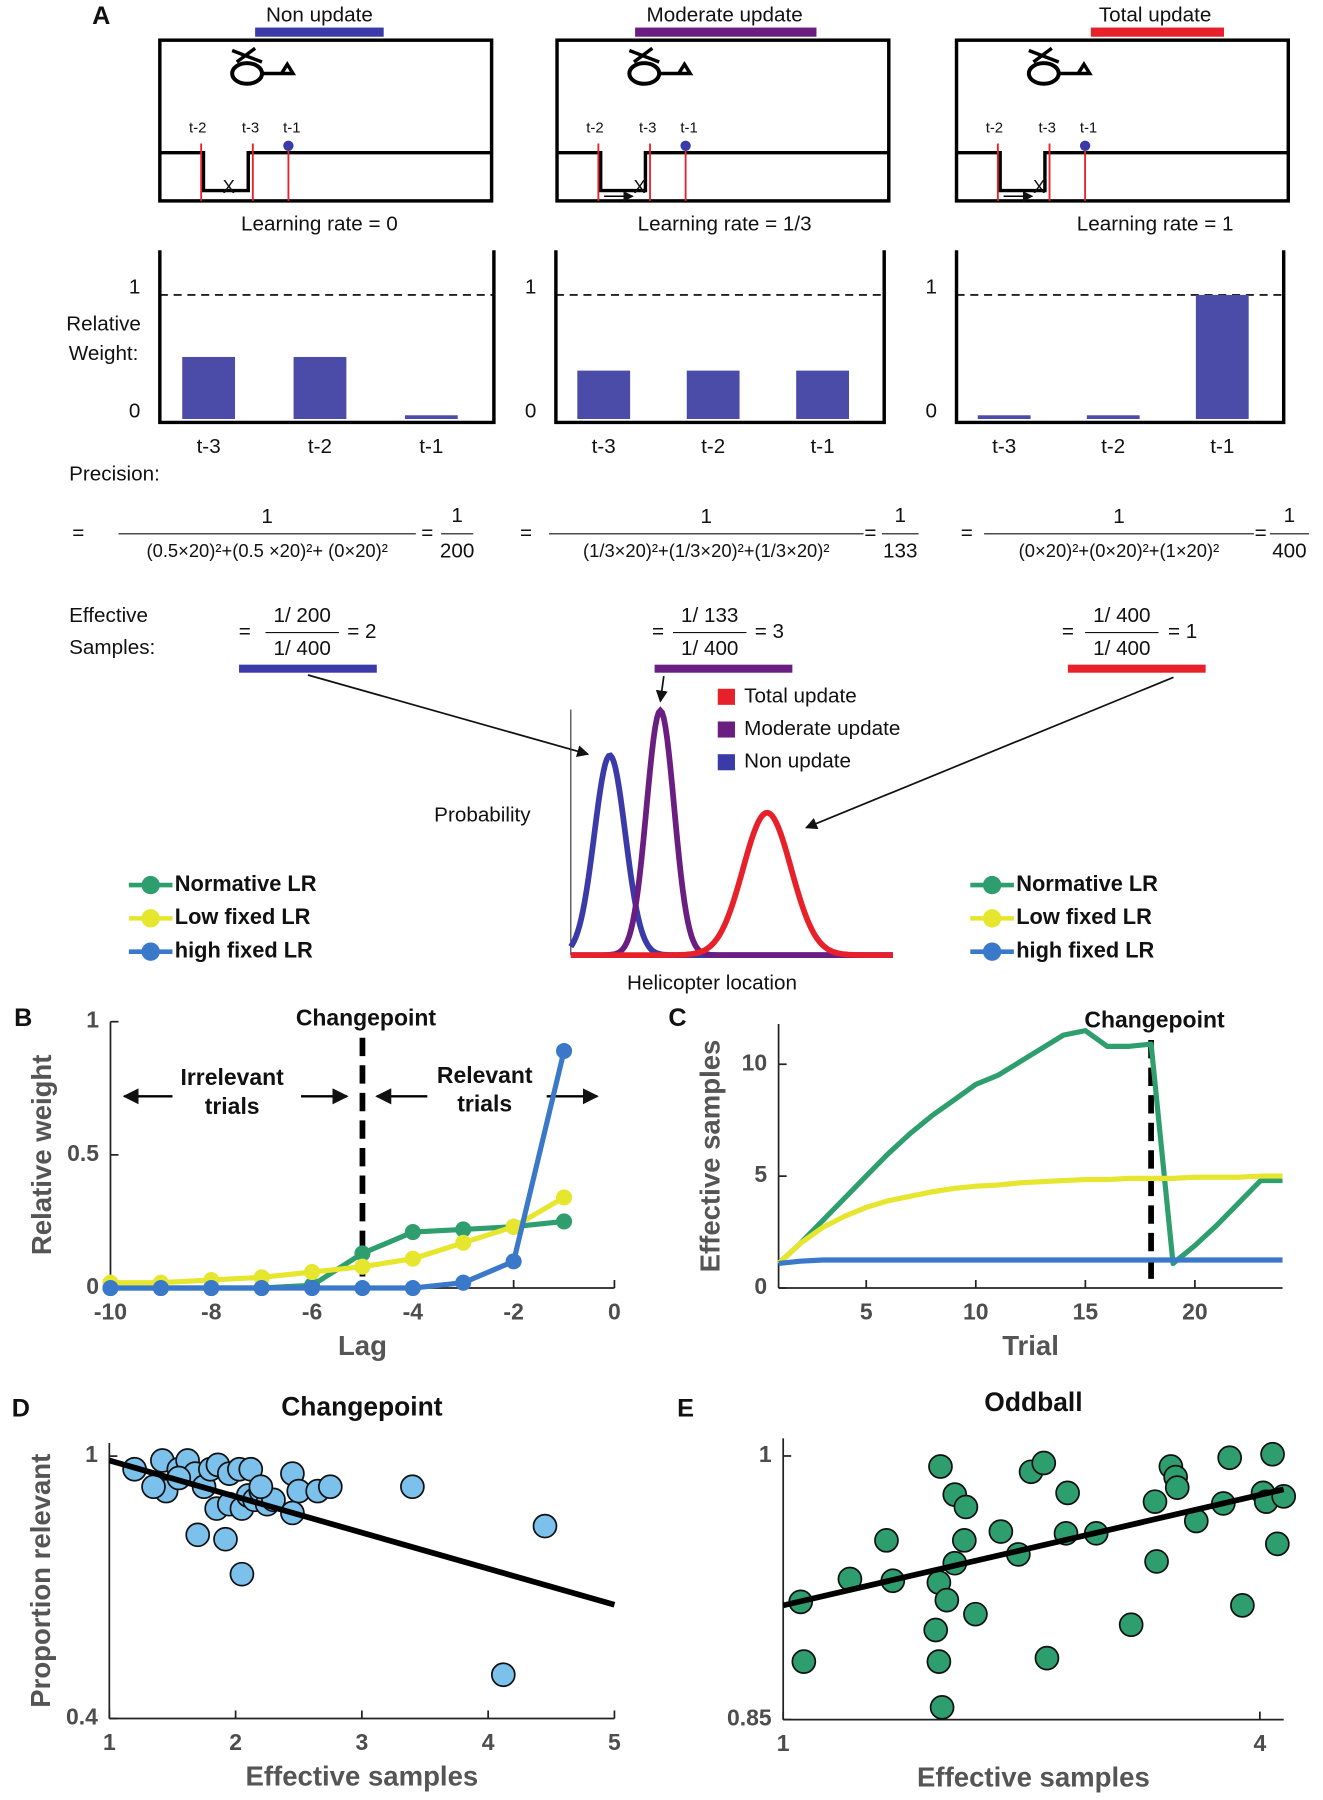 This screenshot has width=1323, height=1800. What do you see at coordinates (755, 1062) in the screenshot?
I see `y-tick-label: 10` at bounding box center [755, 1062].